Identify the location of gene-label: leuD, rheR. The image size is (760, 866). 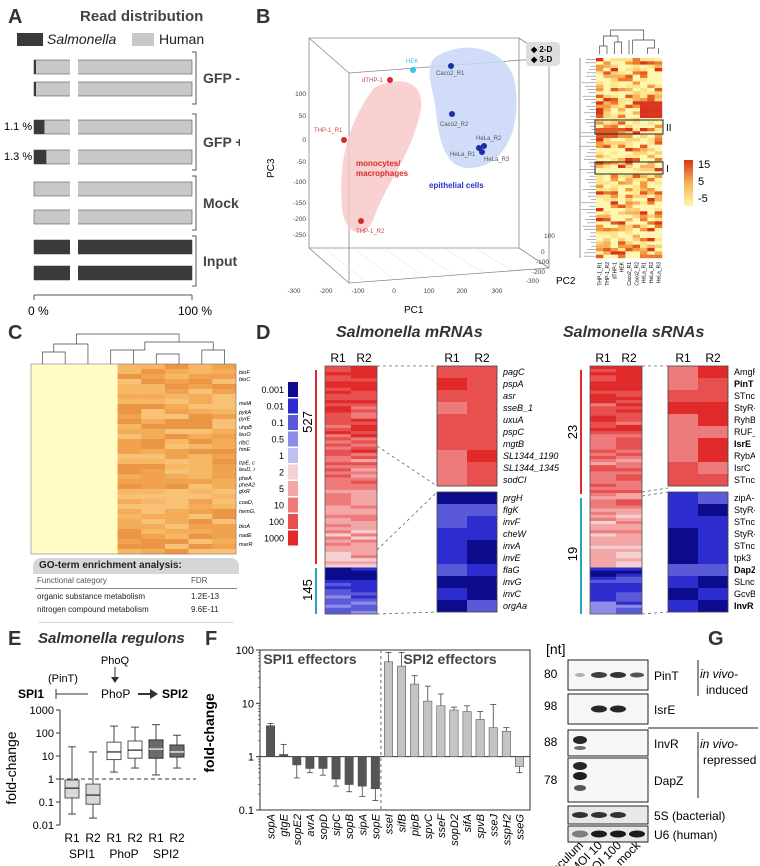
(247, 470).